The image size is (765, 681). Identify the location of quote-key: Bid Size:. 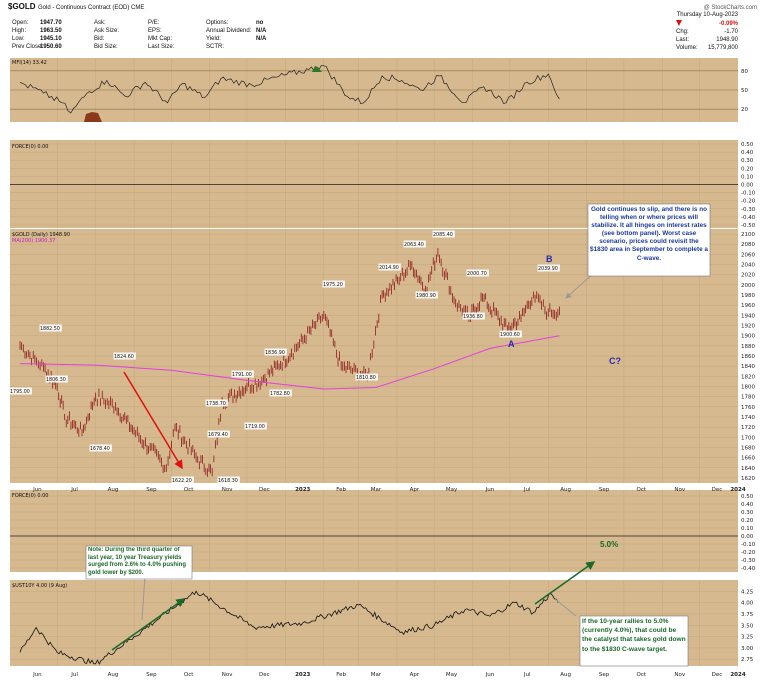
(106, 47).